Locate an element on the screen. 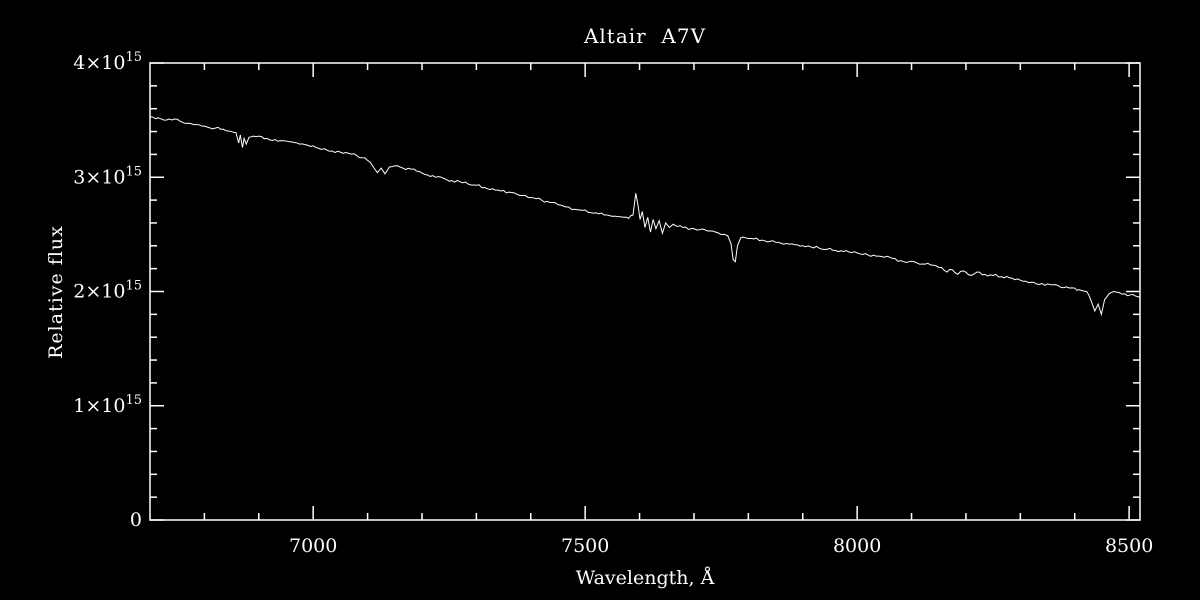 This screenshot has height=600, width=1200. x-tick-label: 7000 is located at coordinates (313, 546).